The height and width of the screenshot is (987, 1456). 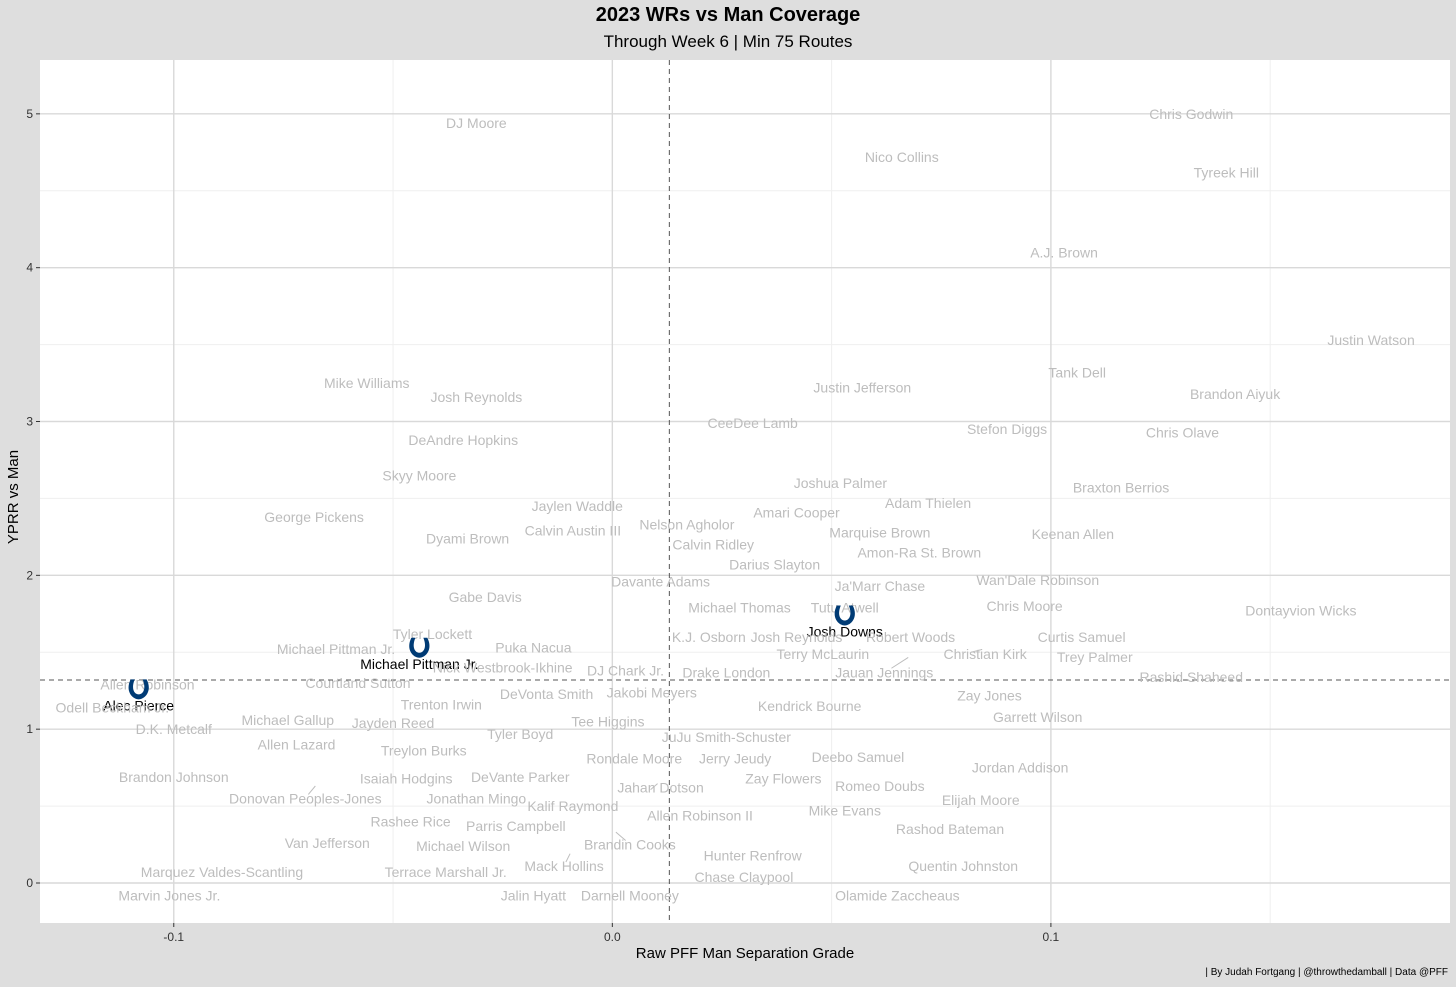 What do you see at coordinates (1037, 717) in the screenshot?
I see `player-label: Garrett Wilson` at bounding box center [1037, 717].